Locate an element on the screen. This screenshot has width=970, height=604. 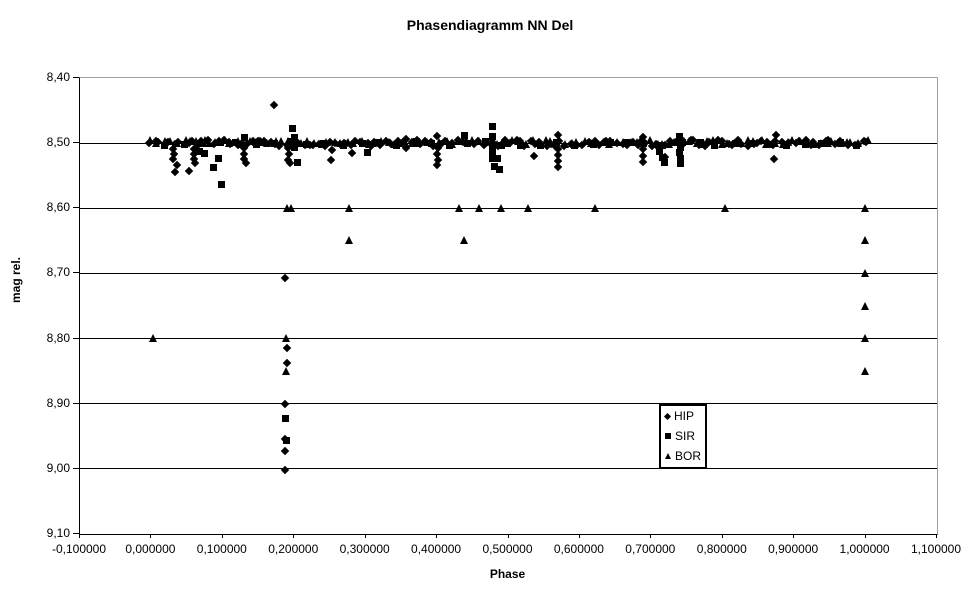
legend-label: HIP is located at coordinates (684, 416).